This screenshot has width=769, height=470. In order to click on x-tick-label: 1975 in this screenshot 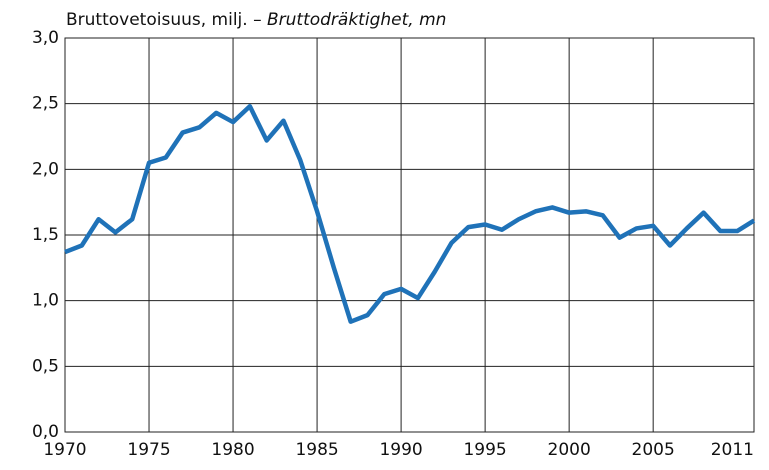, I will do `click(148, 450)`.